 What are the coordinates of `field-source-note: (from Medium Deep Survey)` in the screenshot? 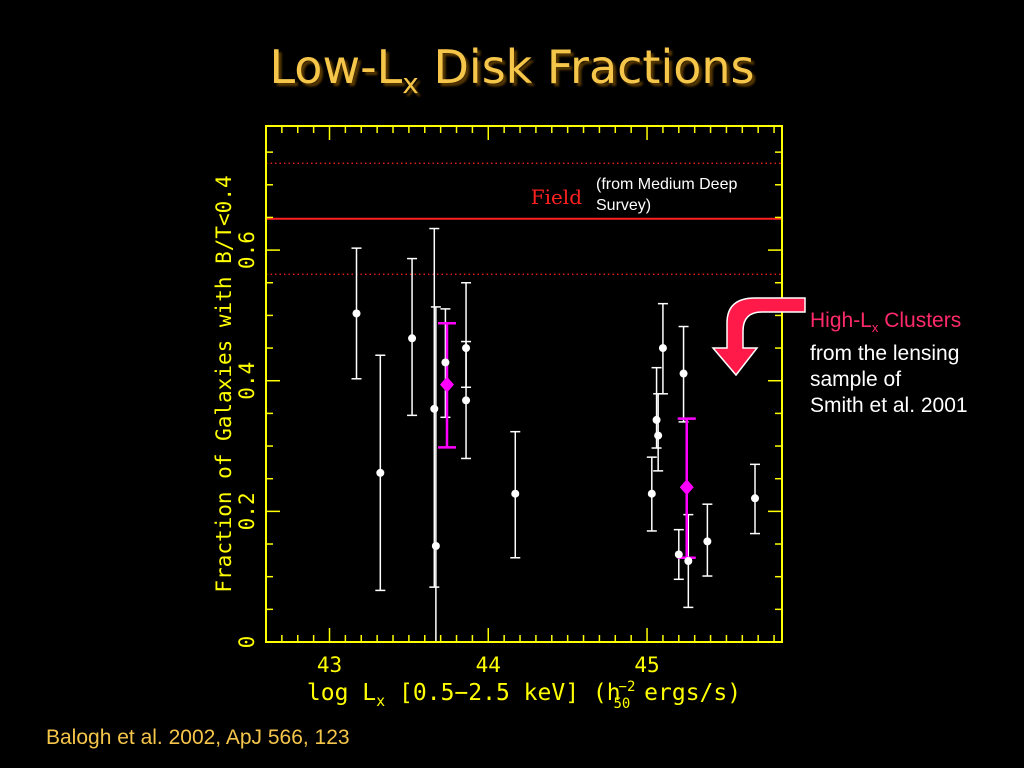 It's located at (691, 195).